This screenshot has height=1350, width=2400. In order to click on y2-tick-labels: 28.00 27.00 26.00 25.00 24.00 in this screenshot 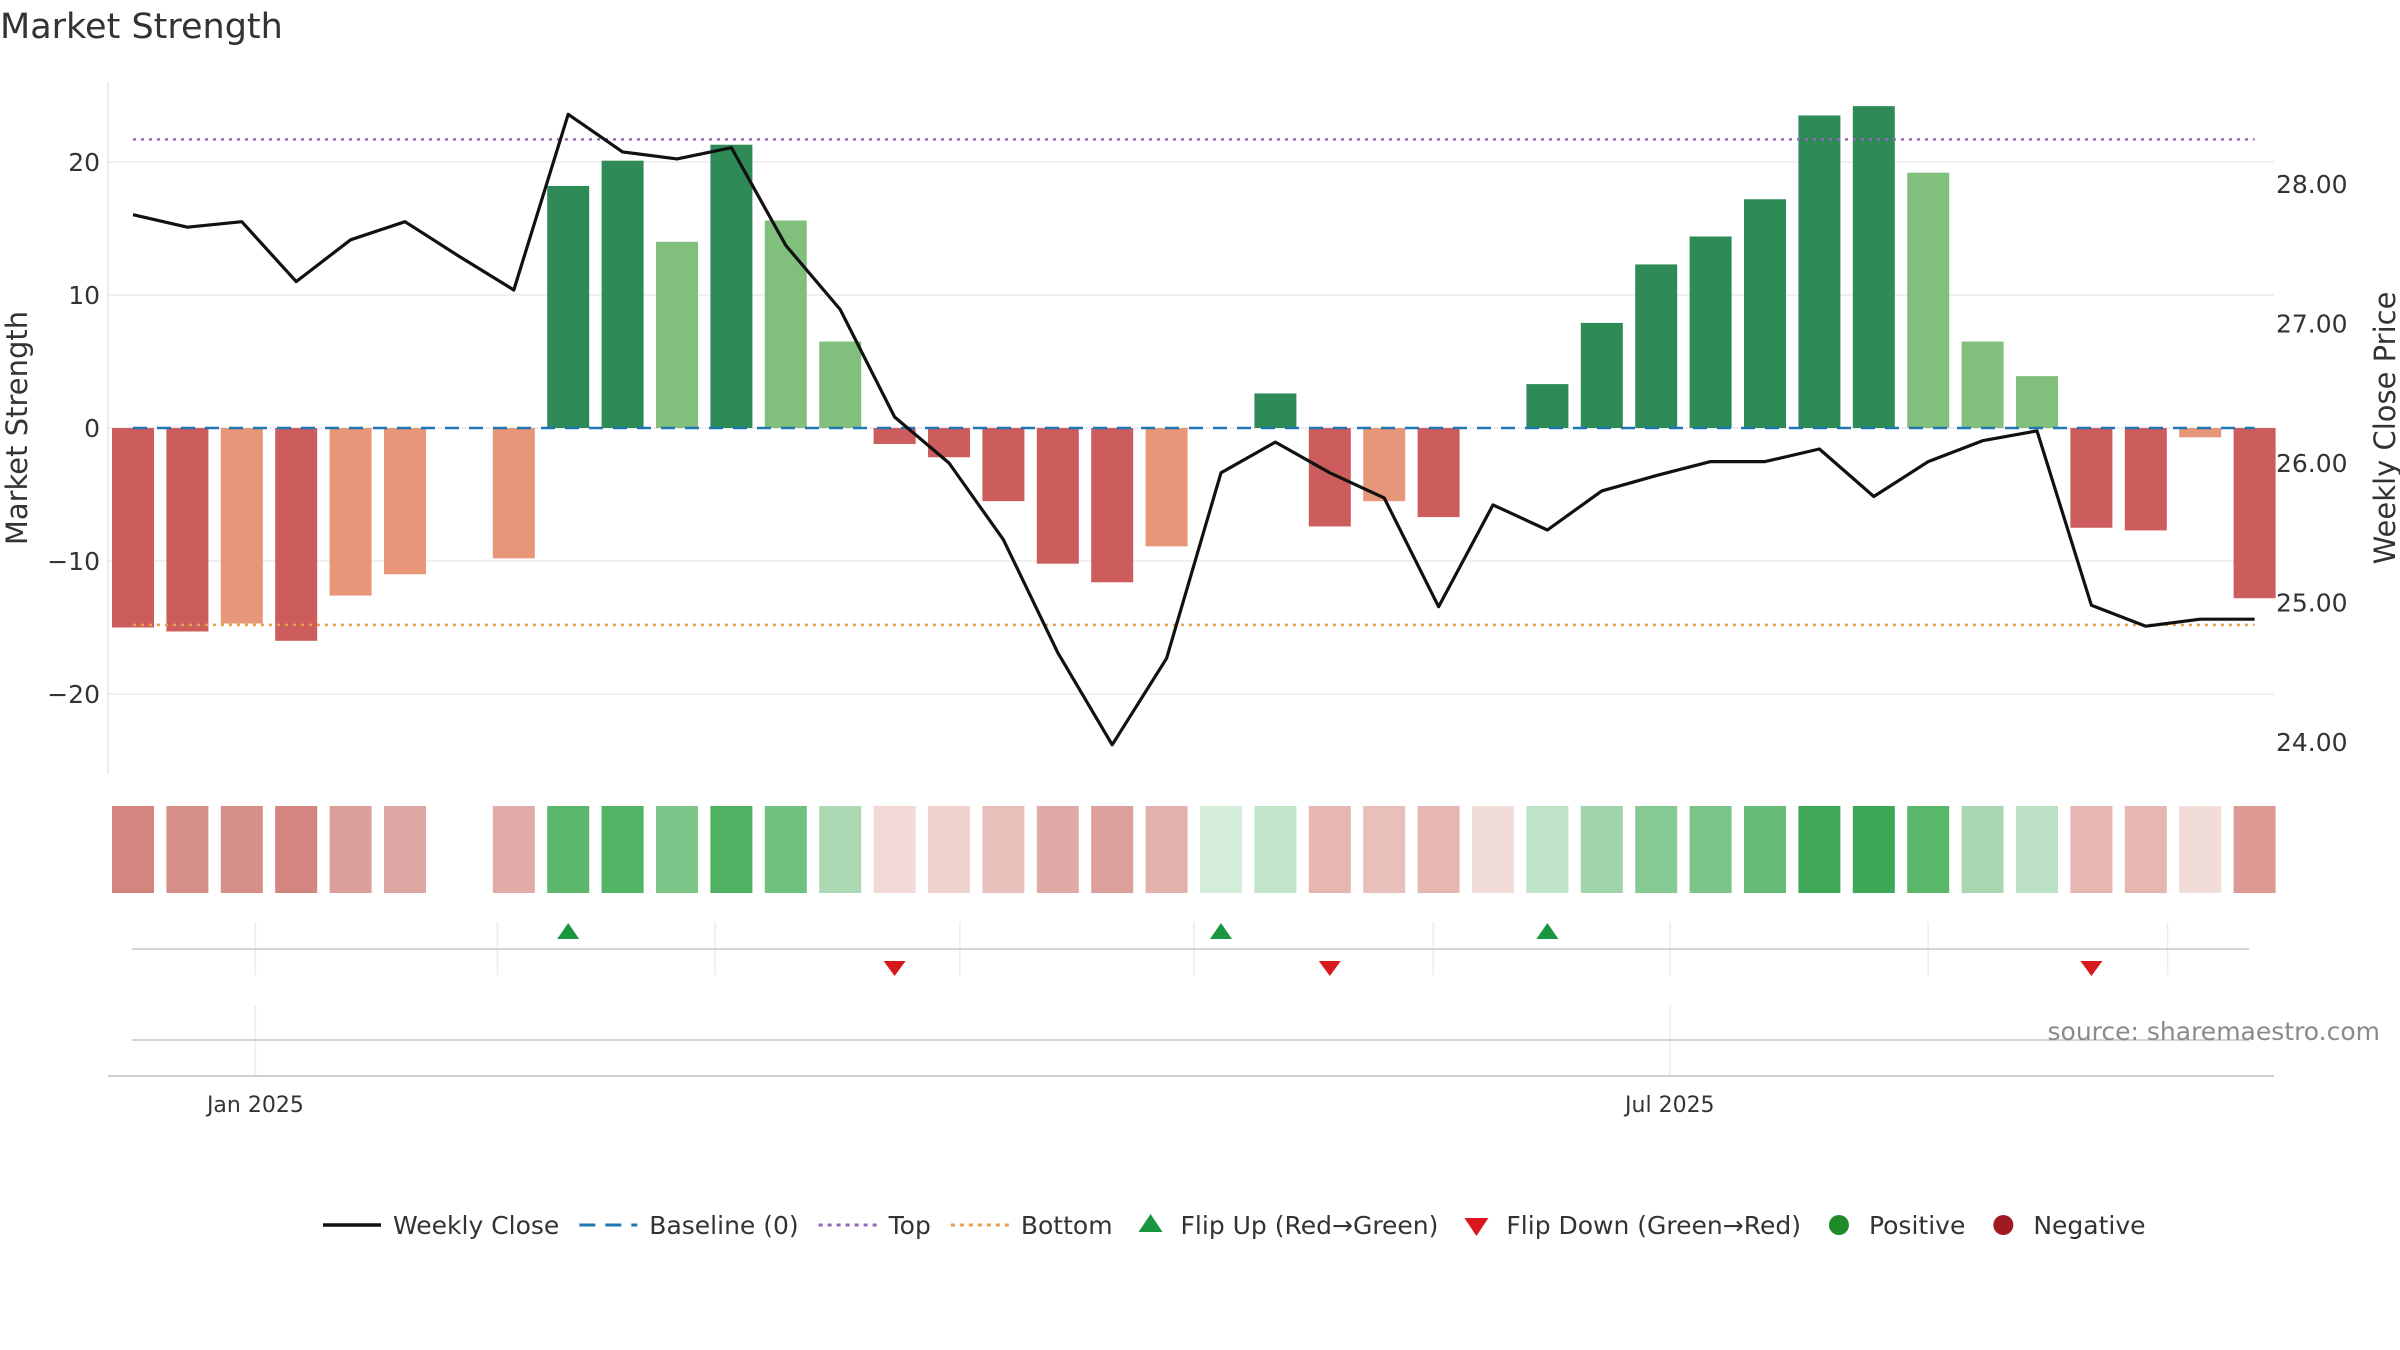, I will do `click(2312, 463)`.